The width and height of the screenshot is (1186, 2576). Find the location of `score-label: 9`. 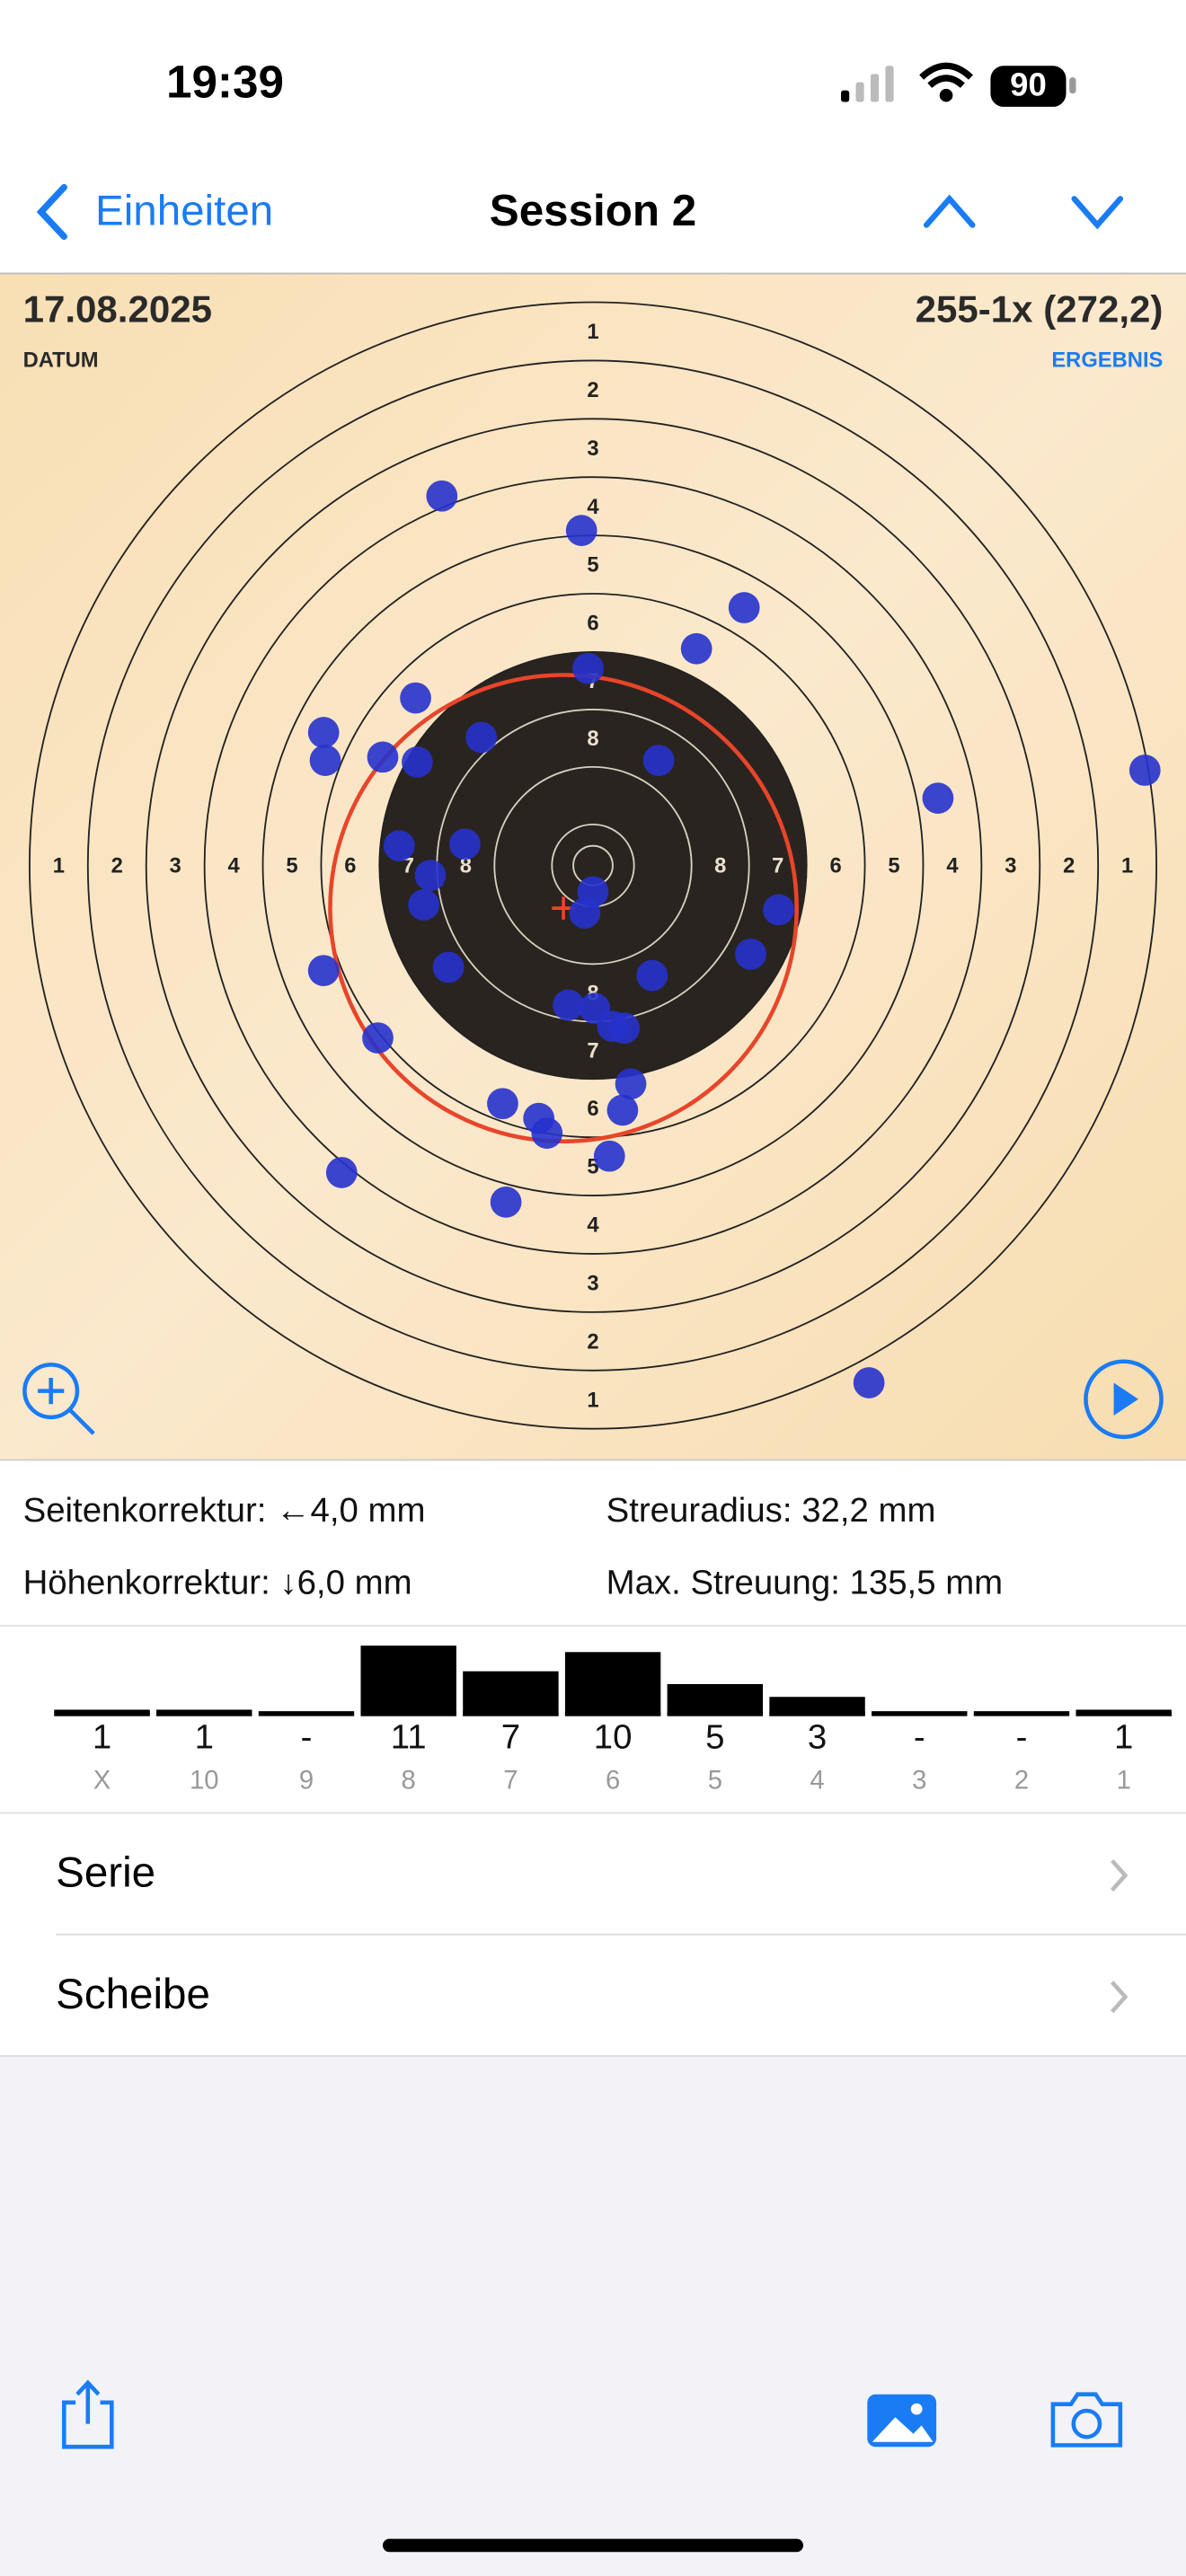

score-label: 9 is located at coordinates (306, 1780).